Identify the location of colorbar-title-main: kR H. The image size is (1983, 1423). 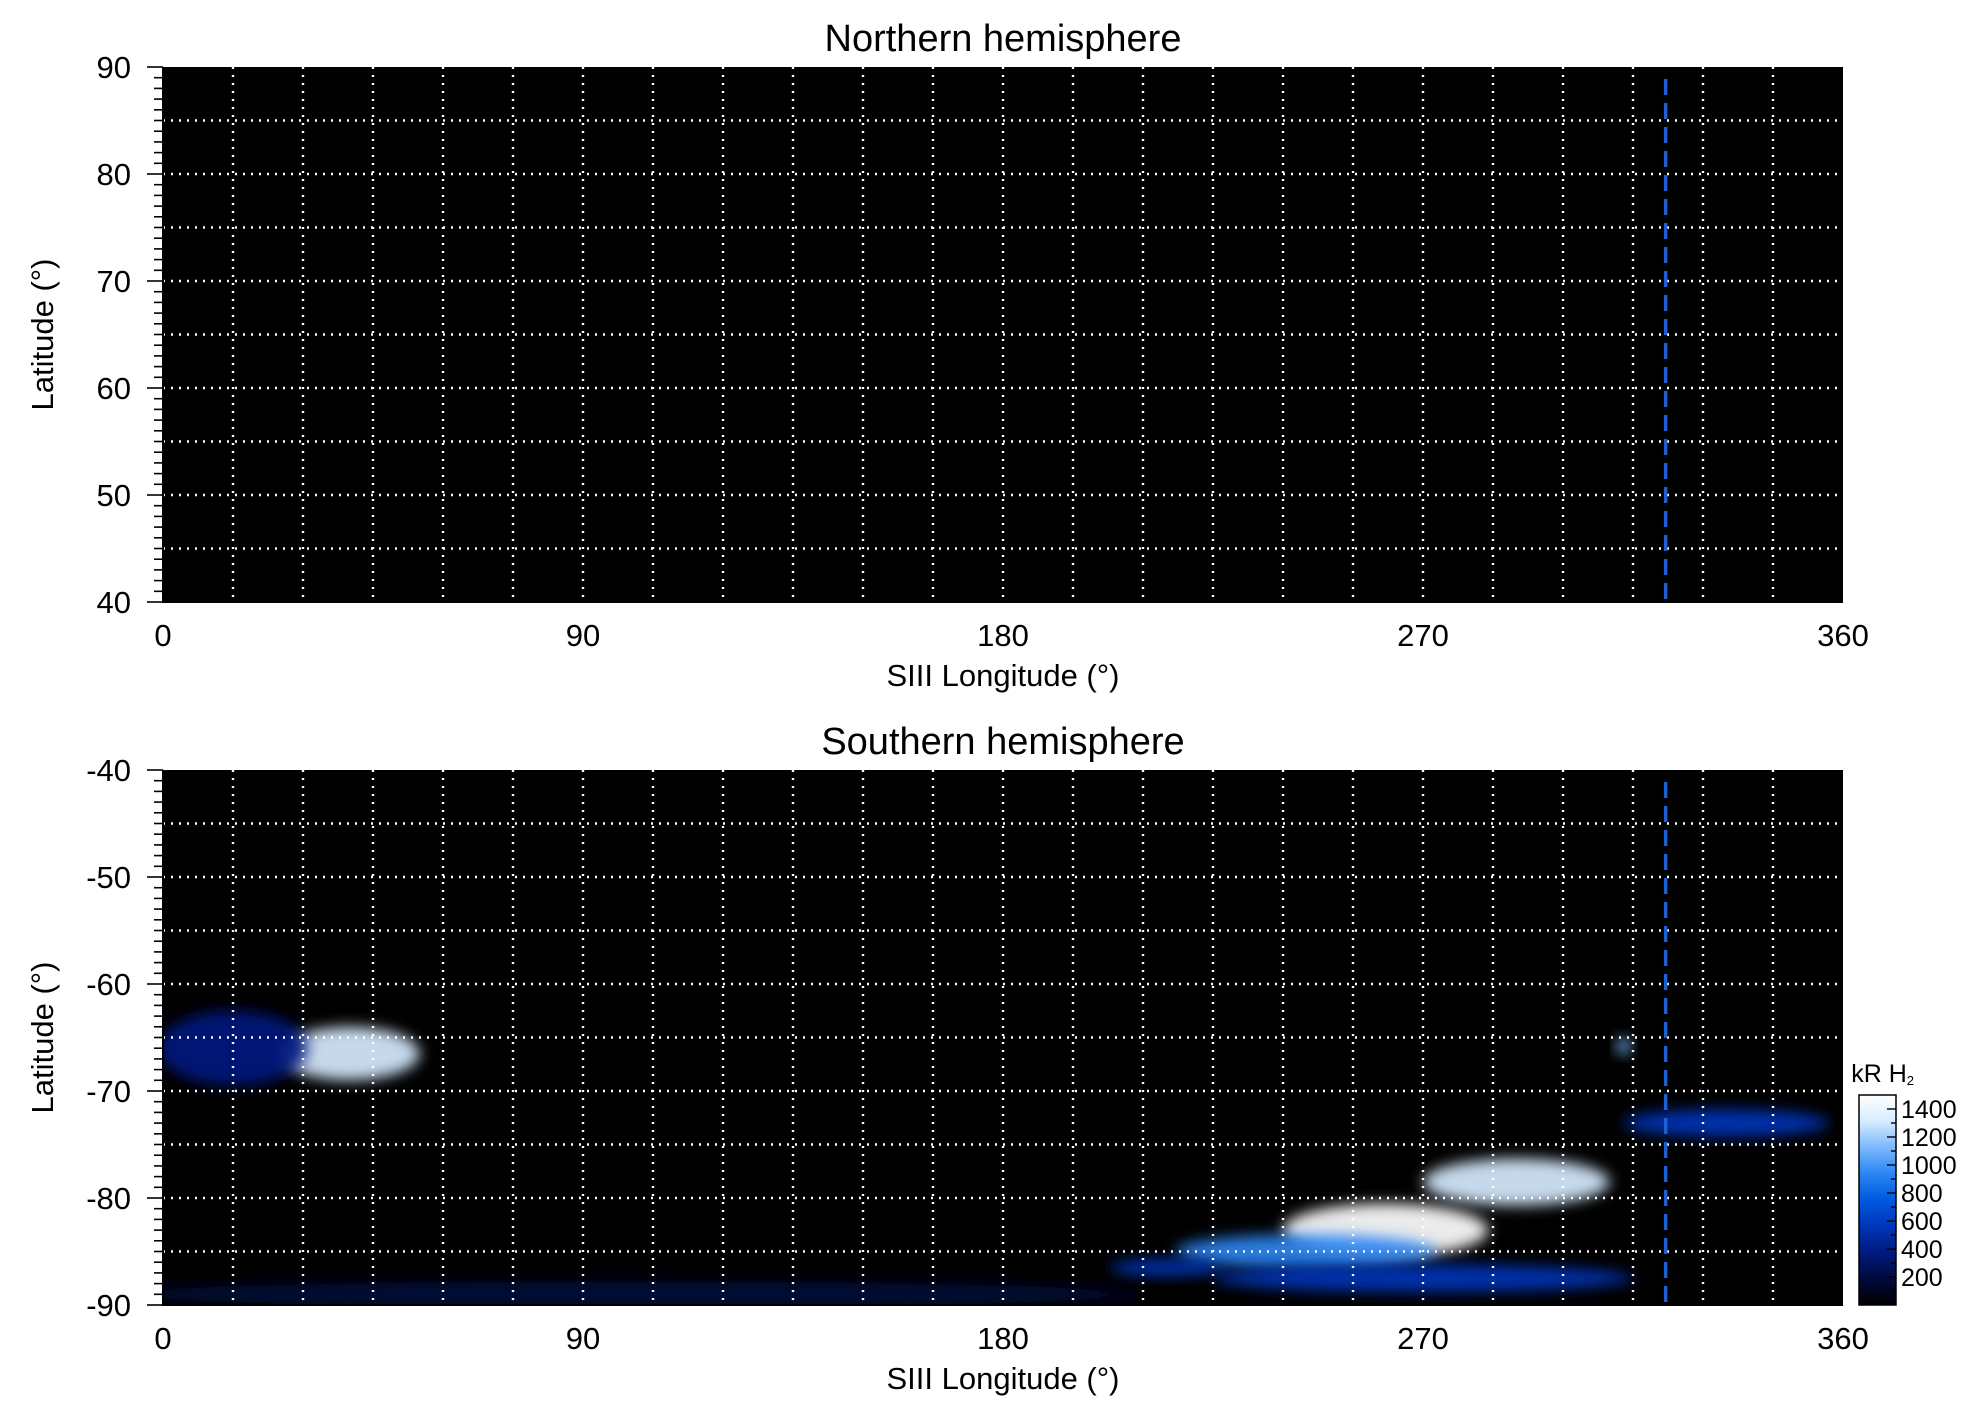
(1879, 1074).